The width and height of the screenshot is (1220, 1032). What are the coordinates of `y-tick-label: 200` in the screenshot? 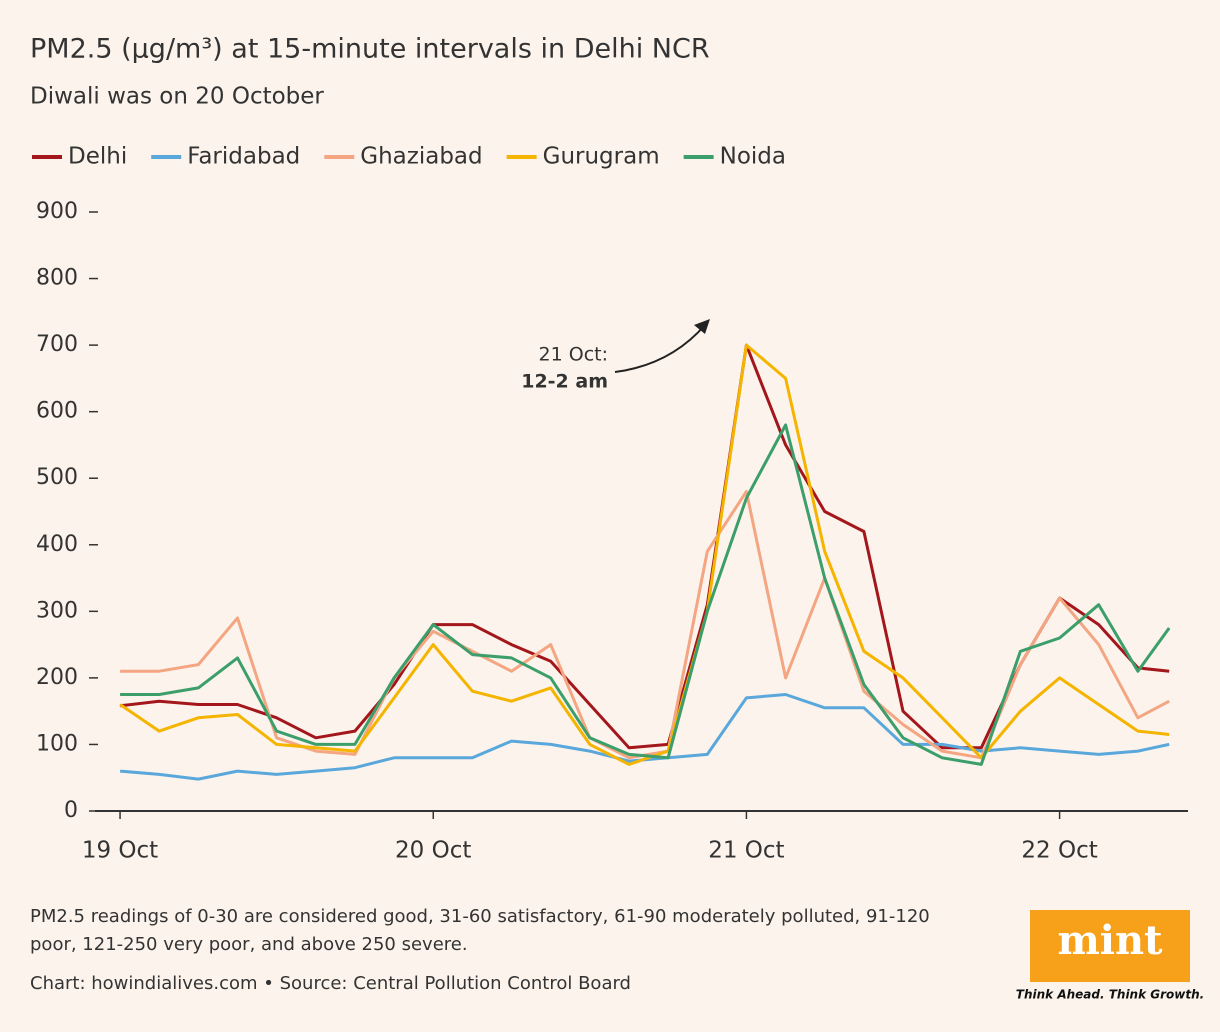 It's located at (57, 677).